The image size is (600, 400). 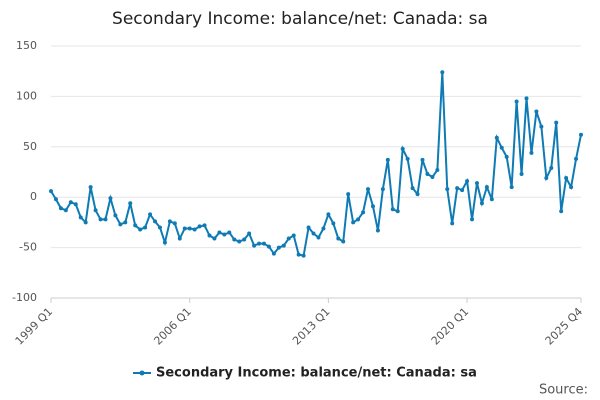 What do you see at coordinates (142, 373) in the screenshot?
I see `legend-marker` at bounding box center [142, 373].